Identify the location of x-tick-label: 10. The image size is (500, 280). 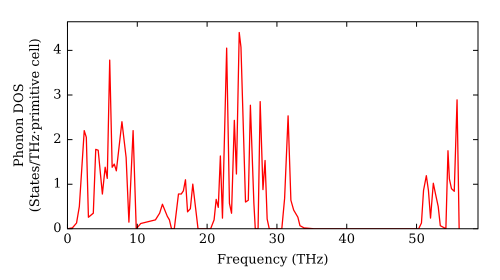
(137, 239).